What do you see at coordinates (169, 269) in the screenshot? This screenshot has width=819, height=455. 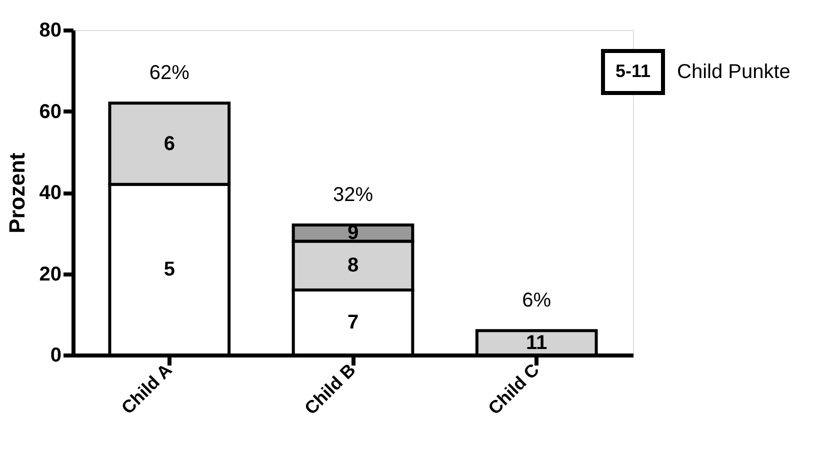 I see `series-label: 5` at bounding box center [169, 269].